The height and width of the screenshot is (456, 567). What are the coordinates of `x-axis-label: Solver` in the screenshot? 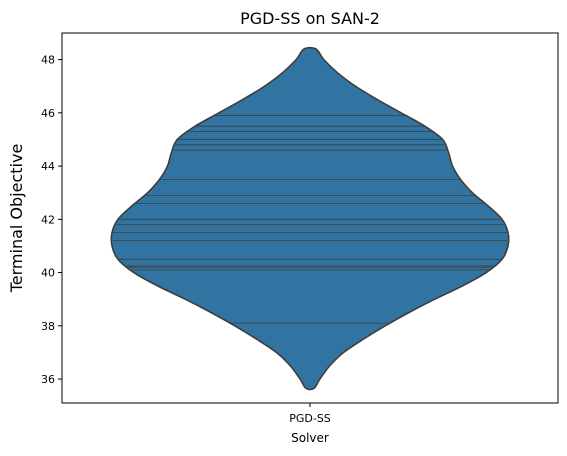 It's located at (310, 438).